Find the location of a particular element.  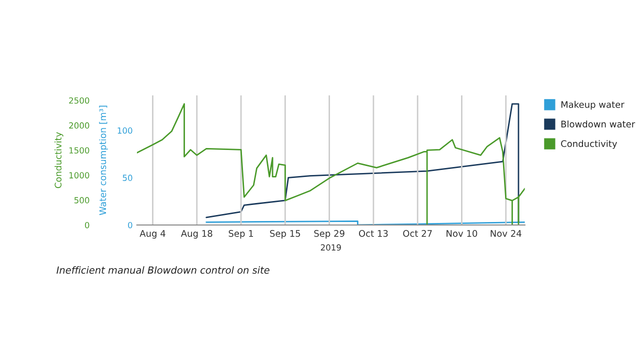

x-axis-title: 2019 is located at coordinates (330, 247).